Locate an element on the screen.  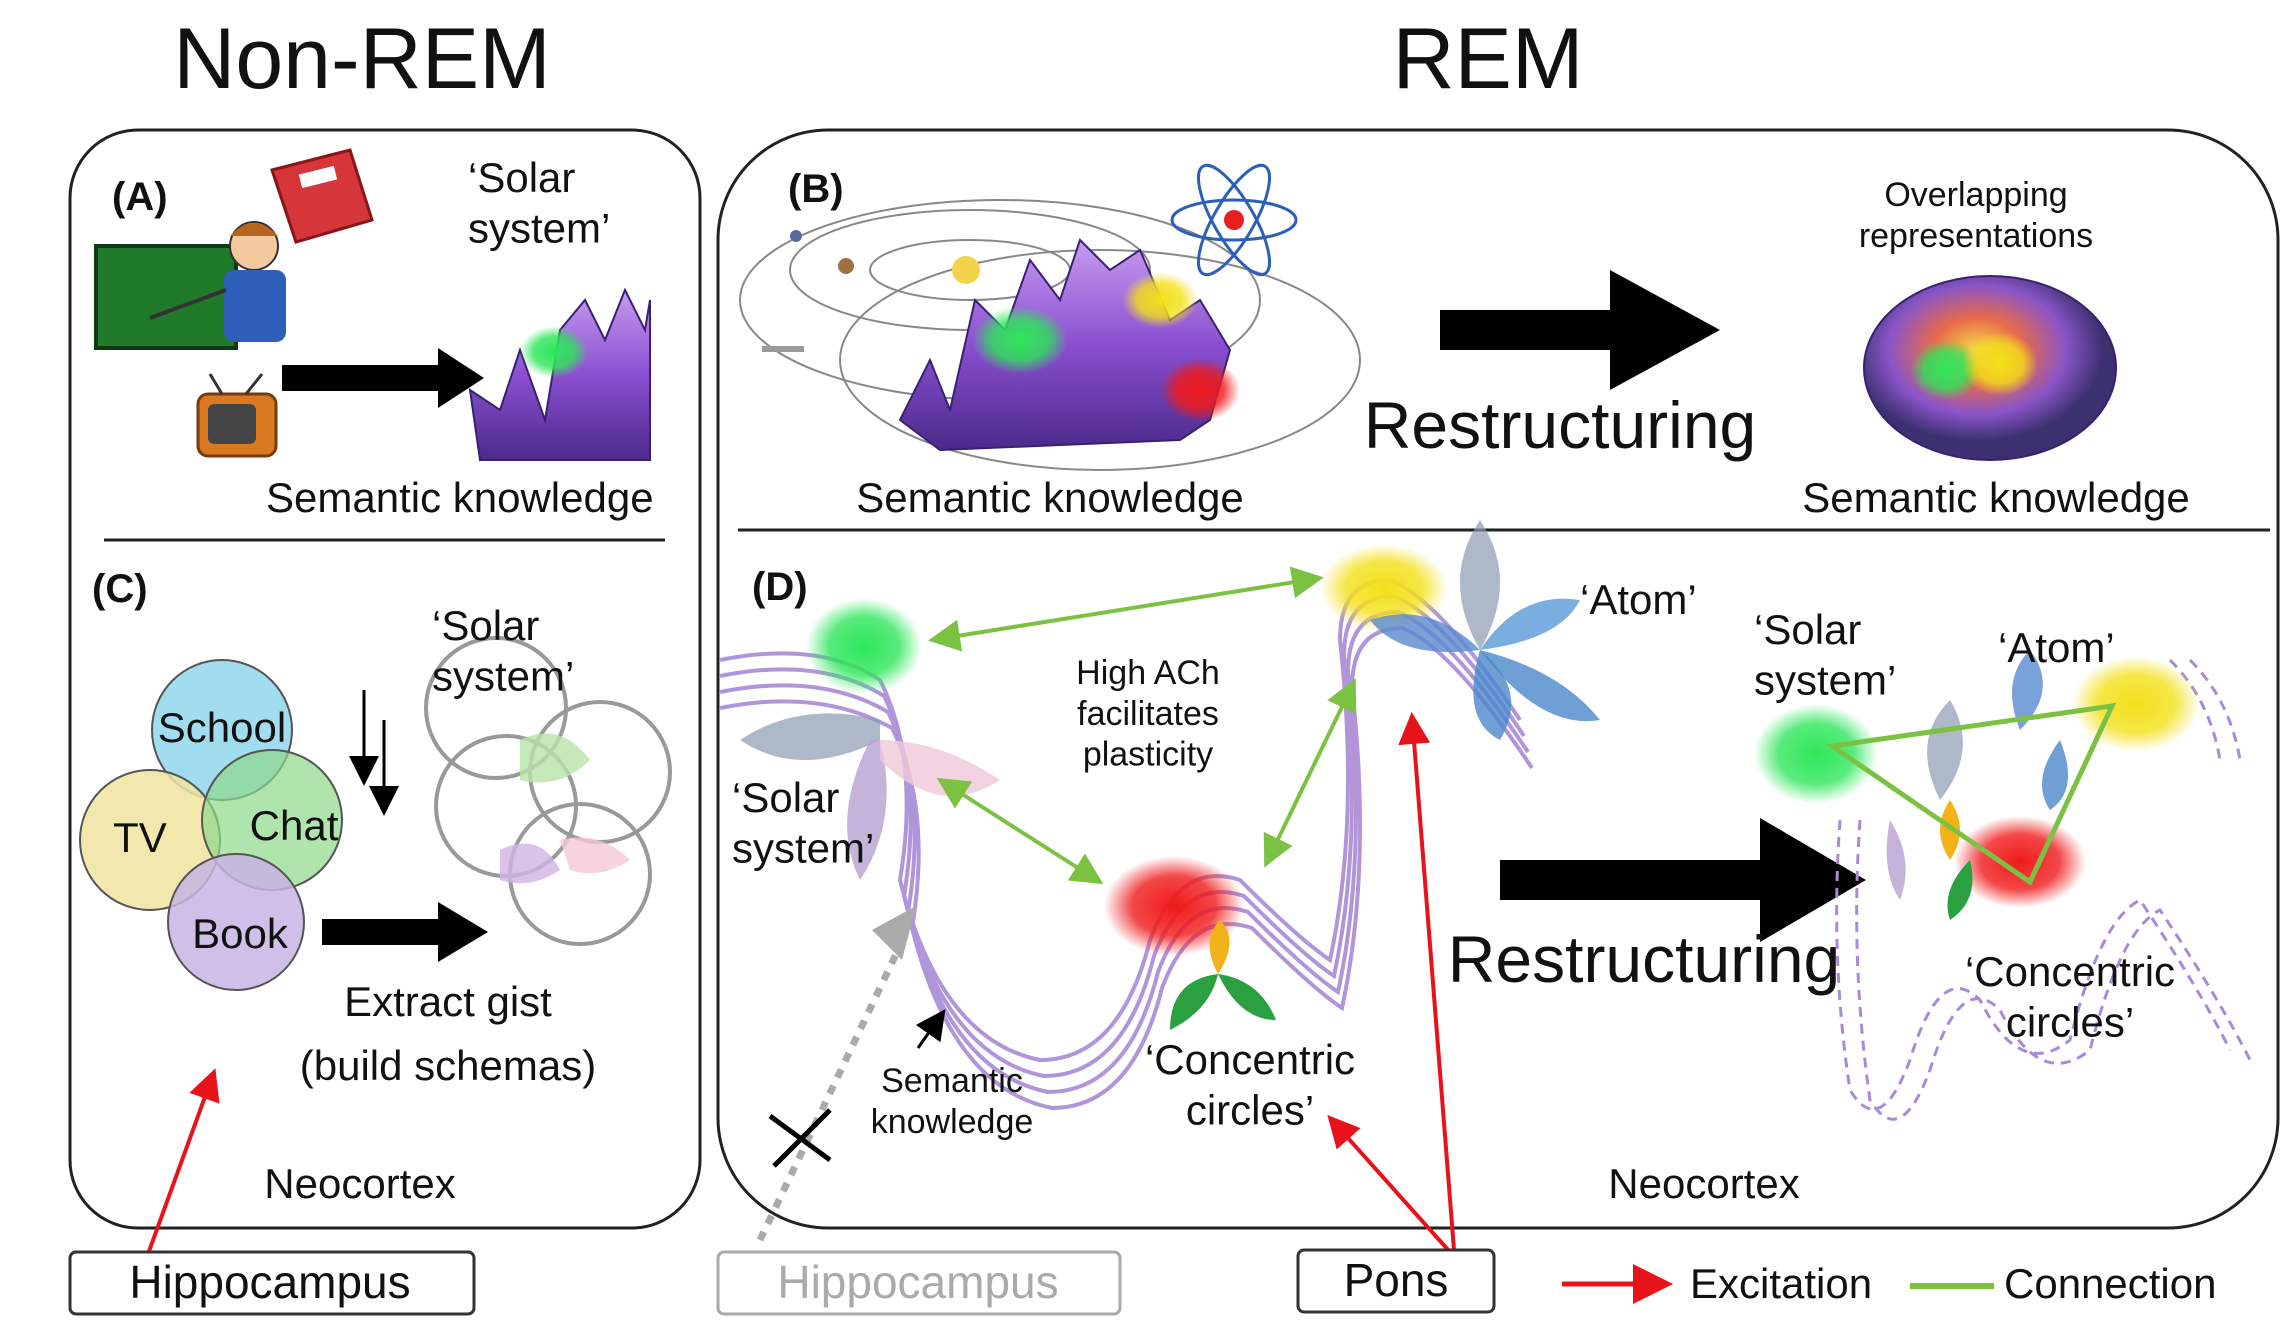
panel-a-solar-label: ‘Solar system’ is located at coordinates (539, 202).